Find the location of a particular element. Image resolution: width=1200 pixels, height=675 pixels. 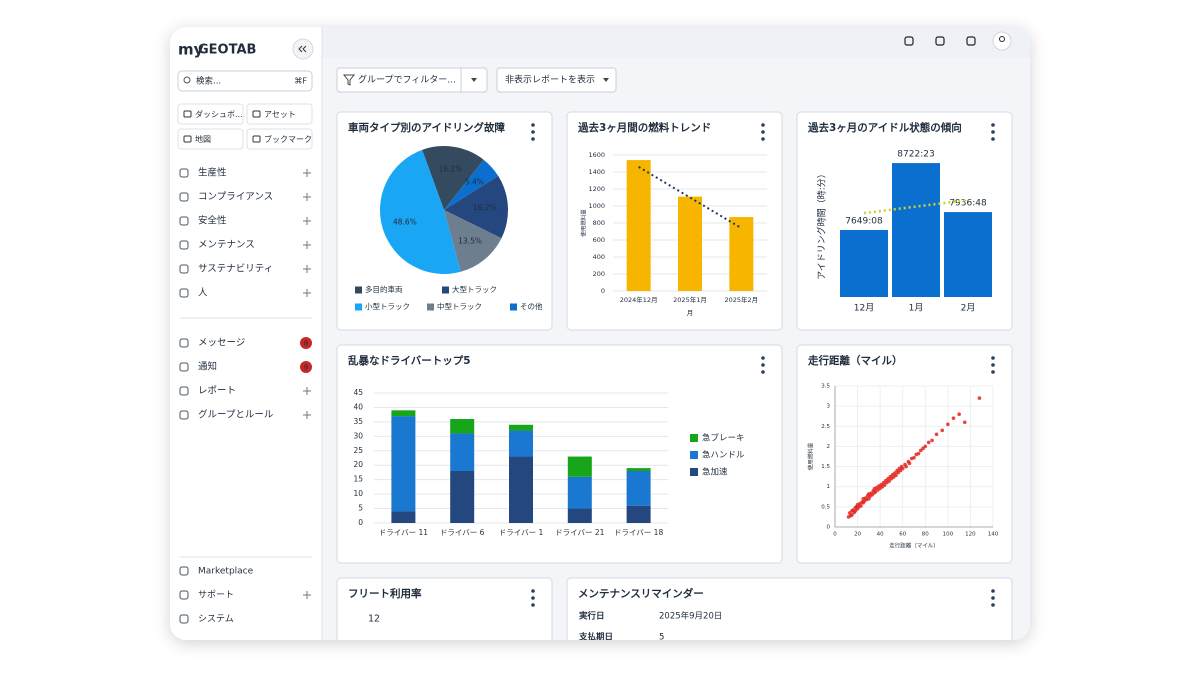

hidden-reports is located at coordinates (556, 80).